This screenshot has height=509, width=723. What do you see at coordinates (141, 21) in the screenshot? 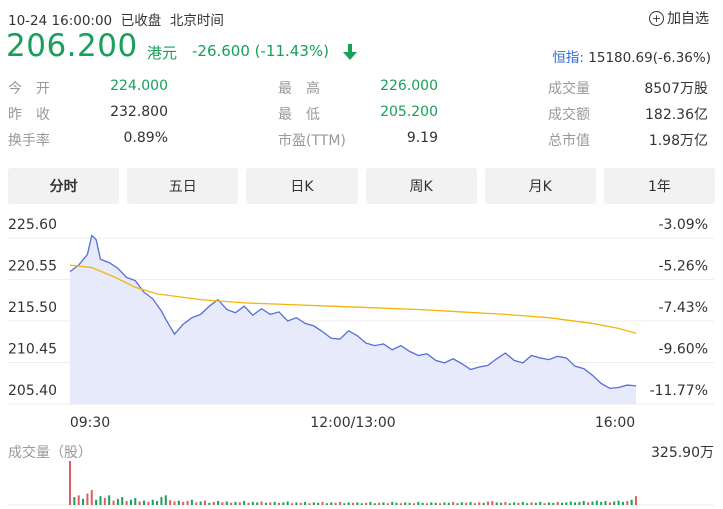
I see `market-status: 已收盘` at bounding box center [141, 21].